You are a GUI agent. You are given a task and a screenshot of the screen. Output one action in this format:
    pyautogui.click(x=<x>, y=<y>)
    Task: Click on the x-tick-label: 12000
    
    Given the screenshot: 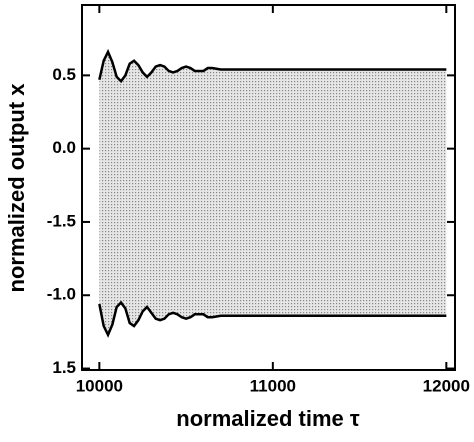 What is the action you would take?
    pyautogui.click(x=446, y=385)
    